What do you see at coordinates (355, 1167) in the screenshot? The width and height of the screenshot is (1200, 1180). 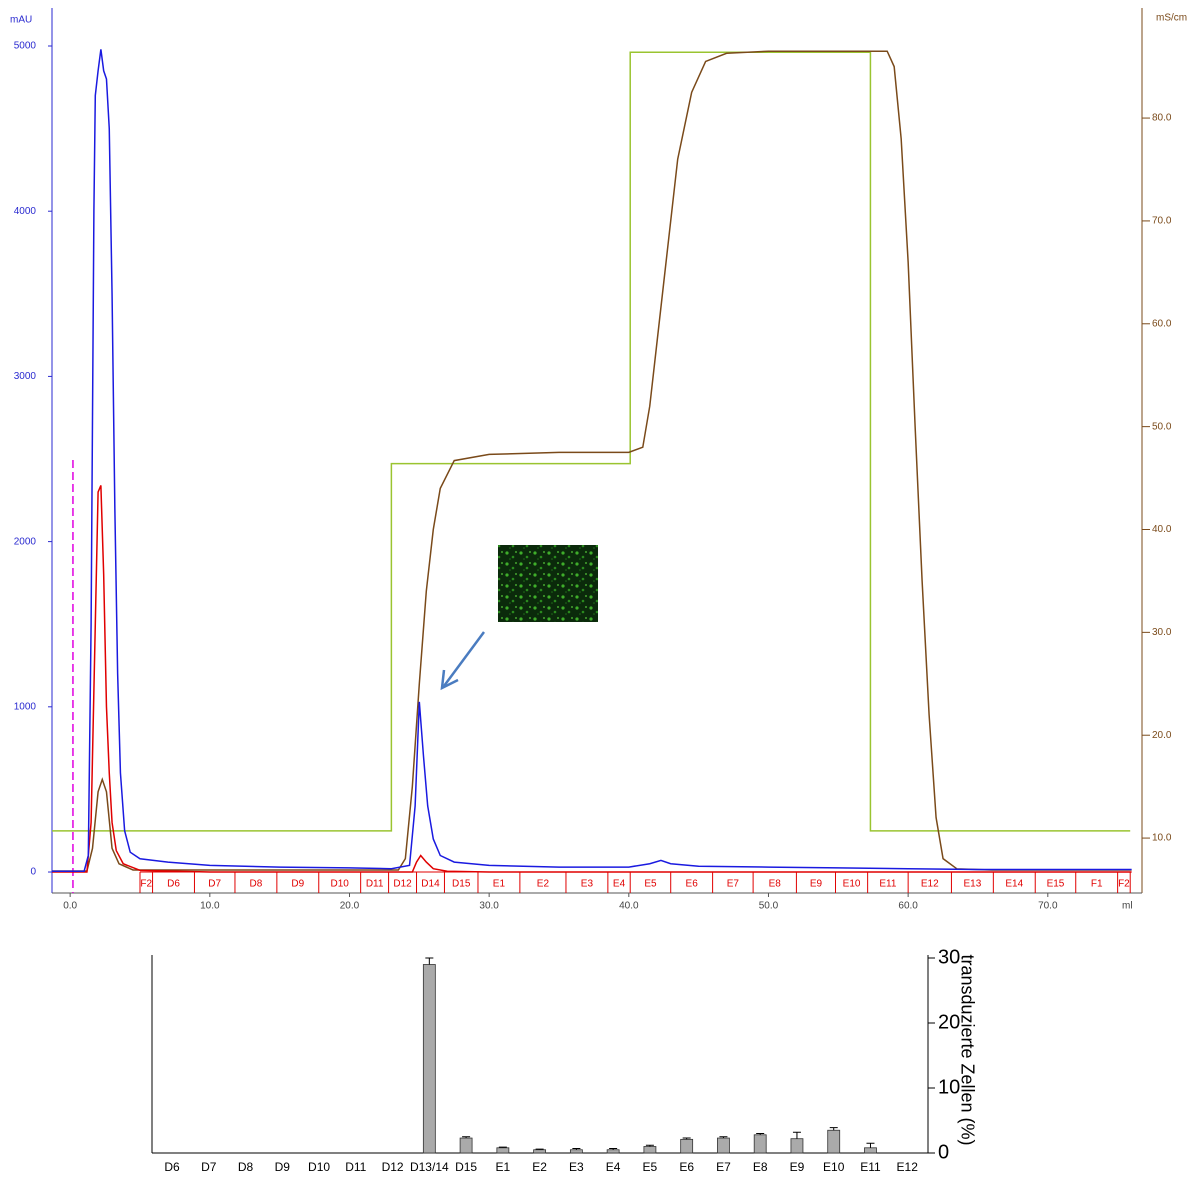 I see `x-tick-label: D11` at bounding box center [355, 1167].